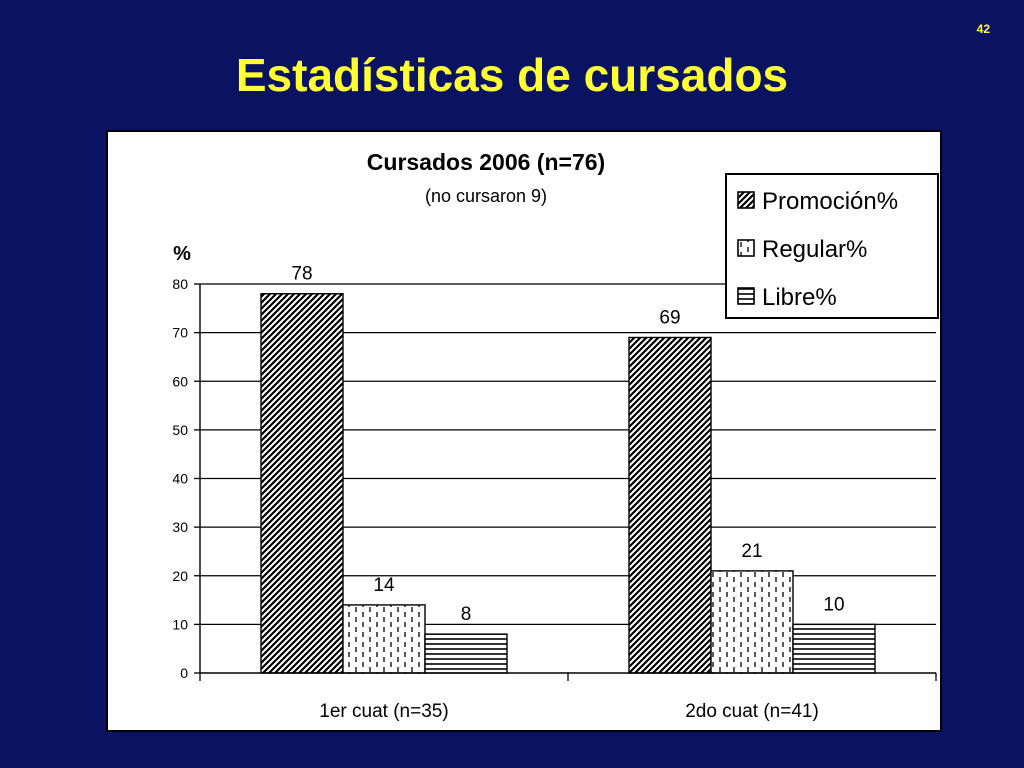  What do you see at coordinates (180, 284) in the screenshot?
I see `y-tick-label: 80` at bounding box center [180, 284].